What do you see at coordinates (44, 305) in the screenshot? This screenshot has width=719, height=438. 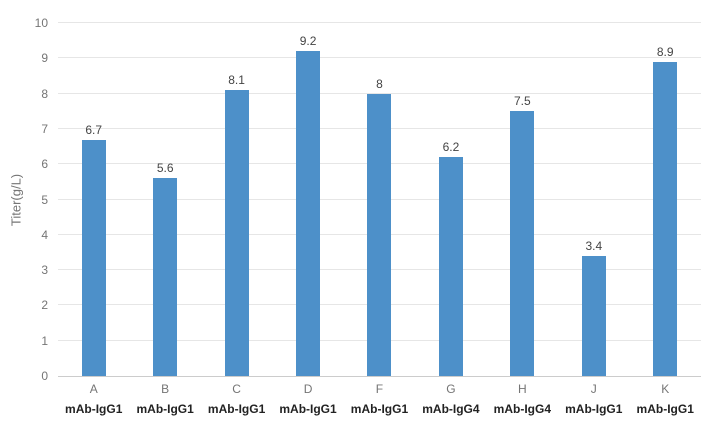 I see `y-tick-label: 2` at bounding box center [44, 305].